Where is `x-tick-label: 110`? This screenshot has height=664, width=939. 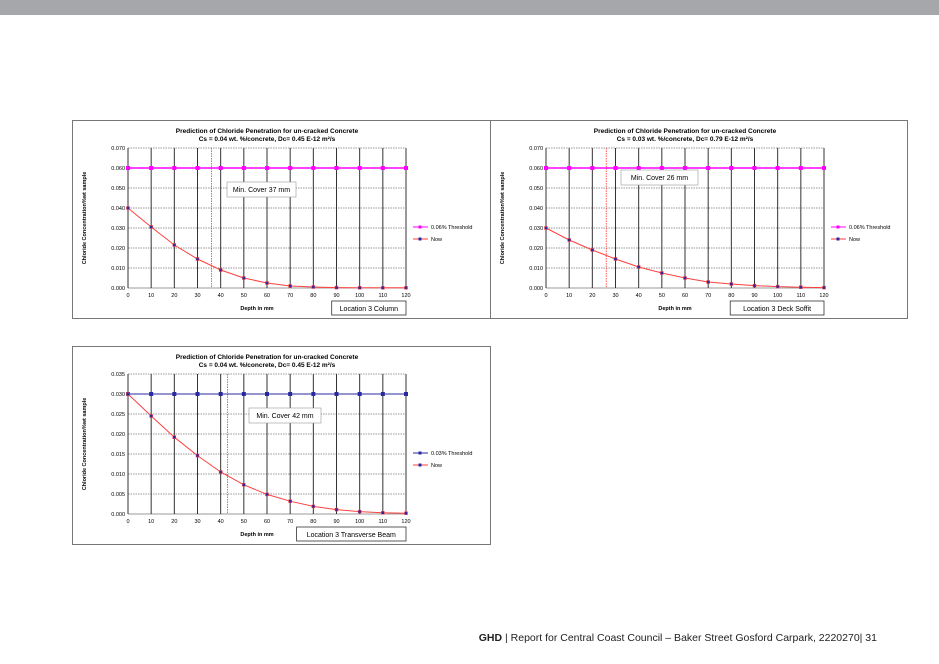
x-tick-label: 110 is located at coordinates (800, 296).